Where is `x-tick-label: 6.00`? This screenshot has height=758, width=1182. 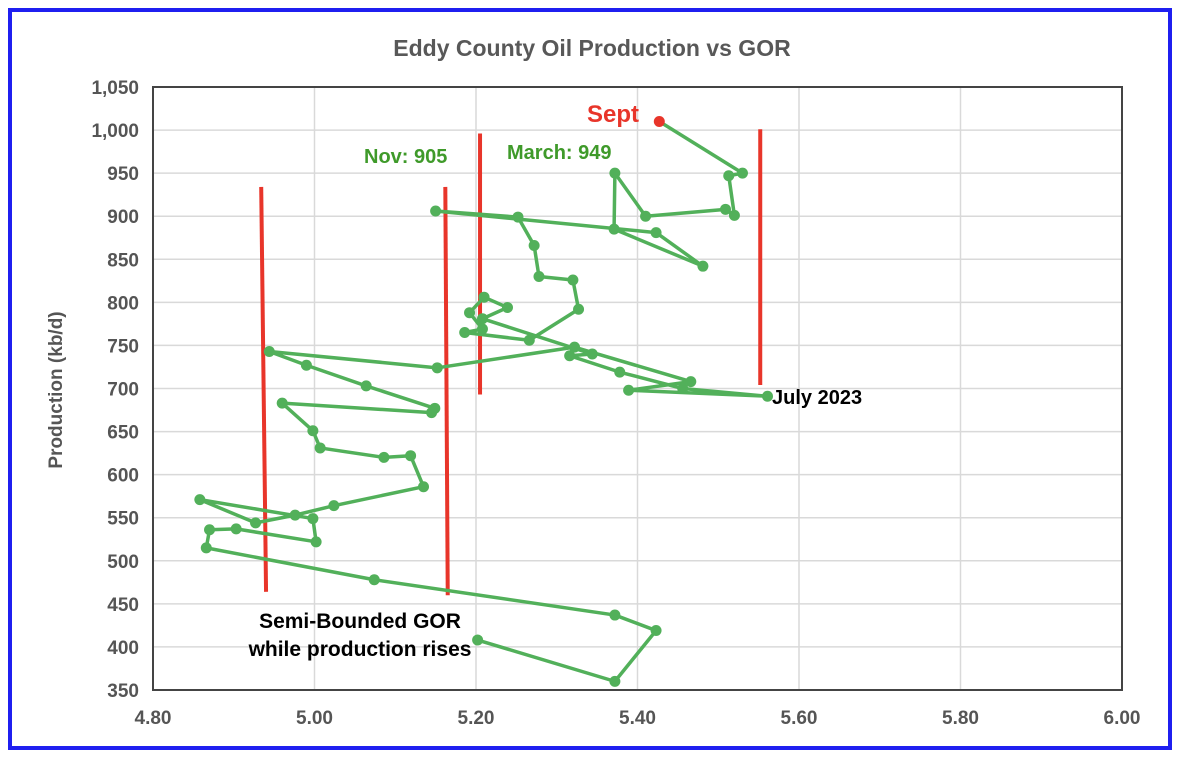 x-tick-label: 6.00 is located at coordinates (1122, 718).